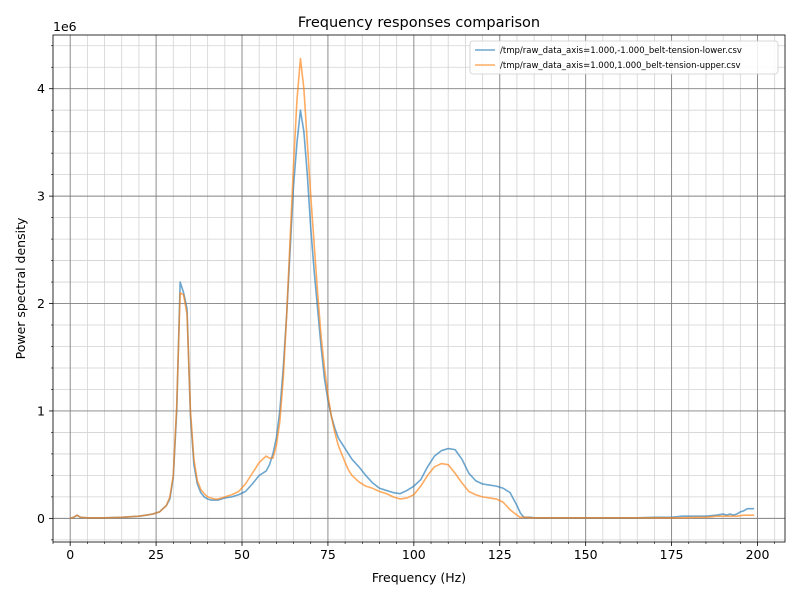 This screenshot has height=600, width=800. What do you see at coordinates (65, 26) in the screenshot?
I see `y-axis-scale-label: 1e6` at bounding box center [65, 26].